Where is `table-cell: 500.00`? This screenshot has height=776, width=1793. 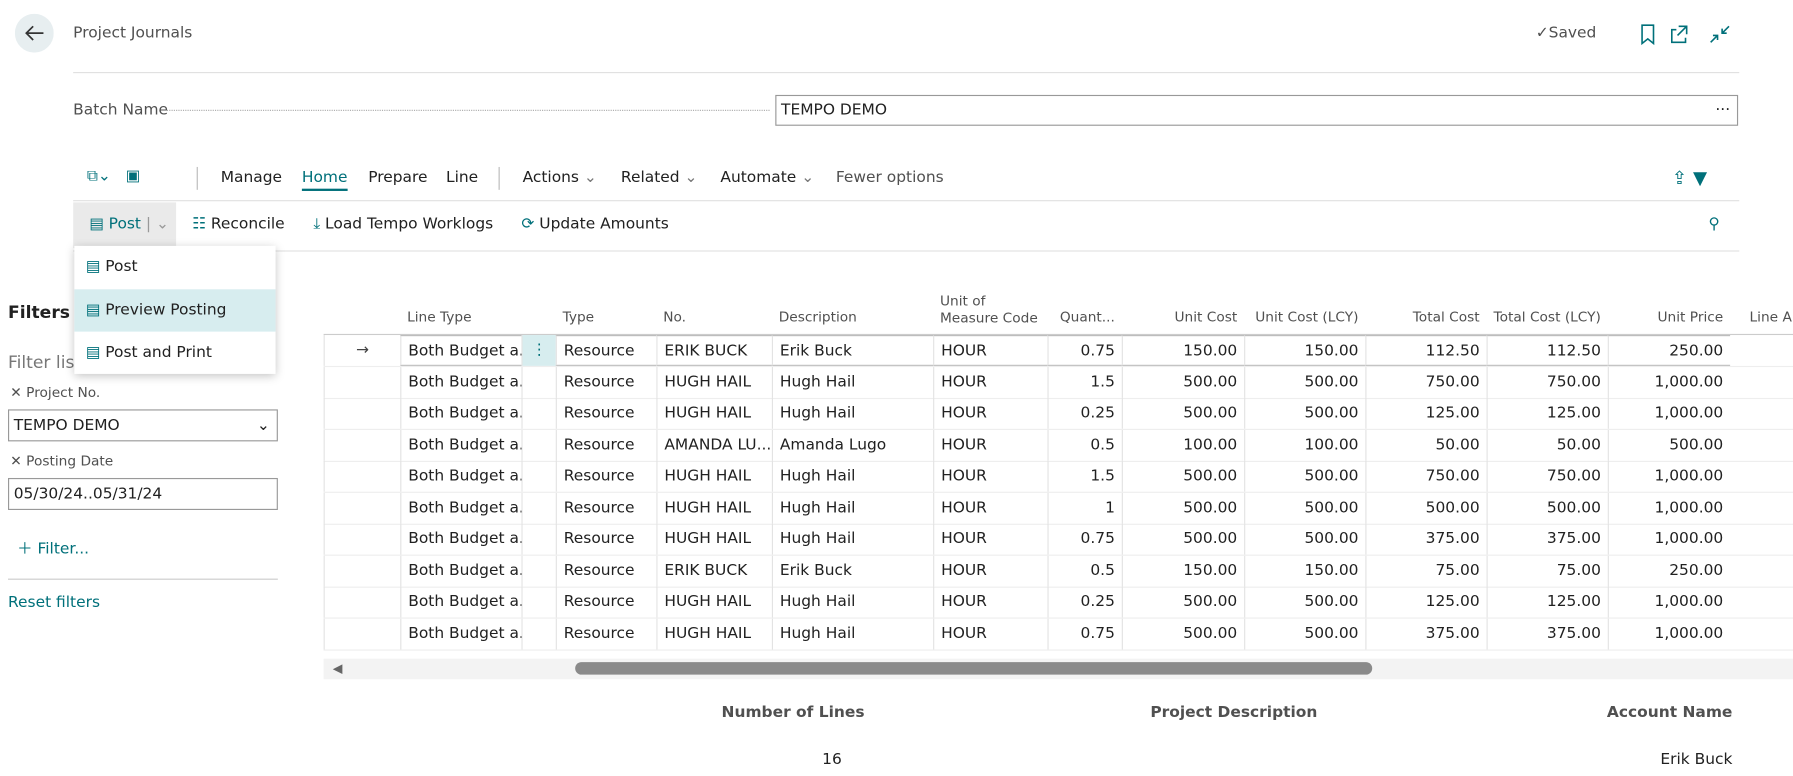 table-cell: 500.00 is located at coordinates (1668, 445).